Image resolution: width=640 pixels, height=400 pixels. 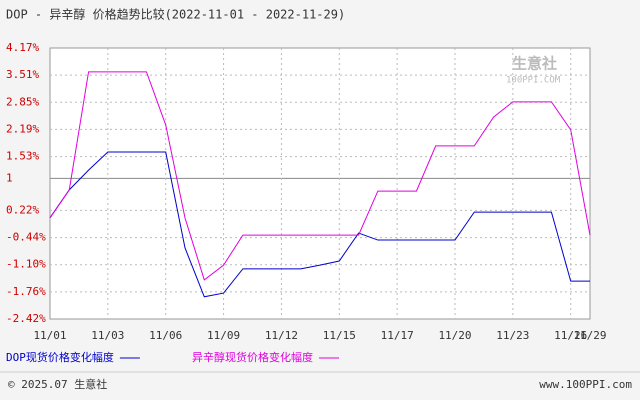 I want to click on y-tick-label: 2.19%, so click(x=22, y=128).